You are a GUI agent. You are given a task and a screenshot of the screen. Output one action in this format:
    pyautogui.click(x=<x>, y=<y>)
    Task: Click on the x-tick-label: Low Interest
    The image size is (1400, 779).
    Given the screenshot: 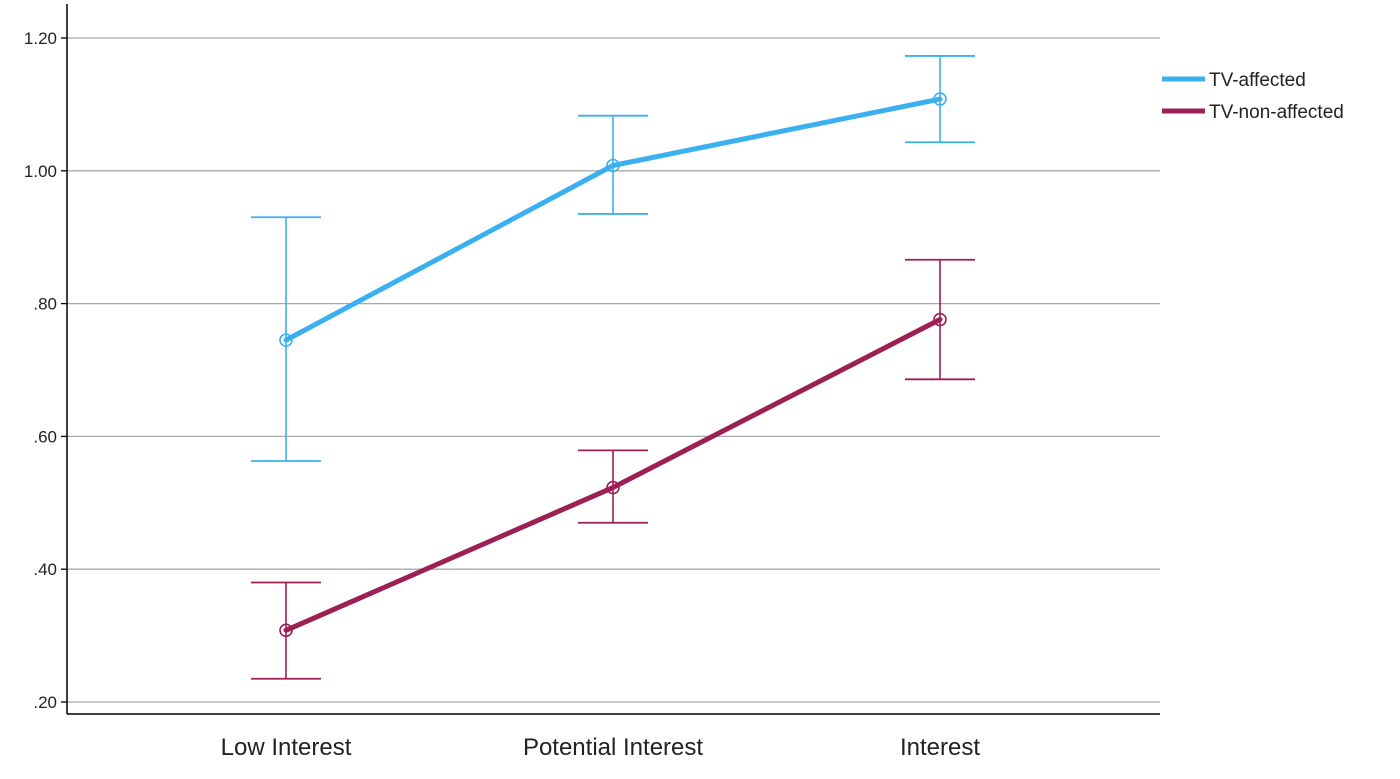 What is the action you would take?
    pyautogui.click(x=286, y=747)
    